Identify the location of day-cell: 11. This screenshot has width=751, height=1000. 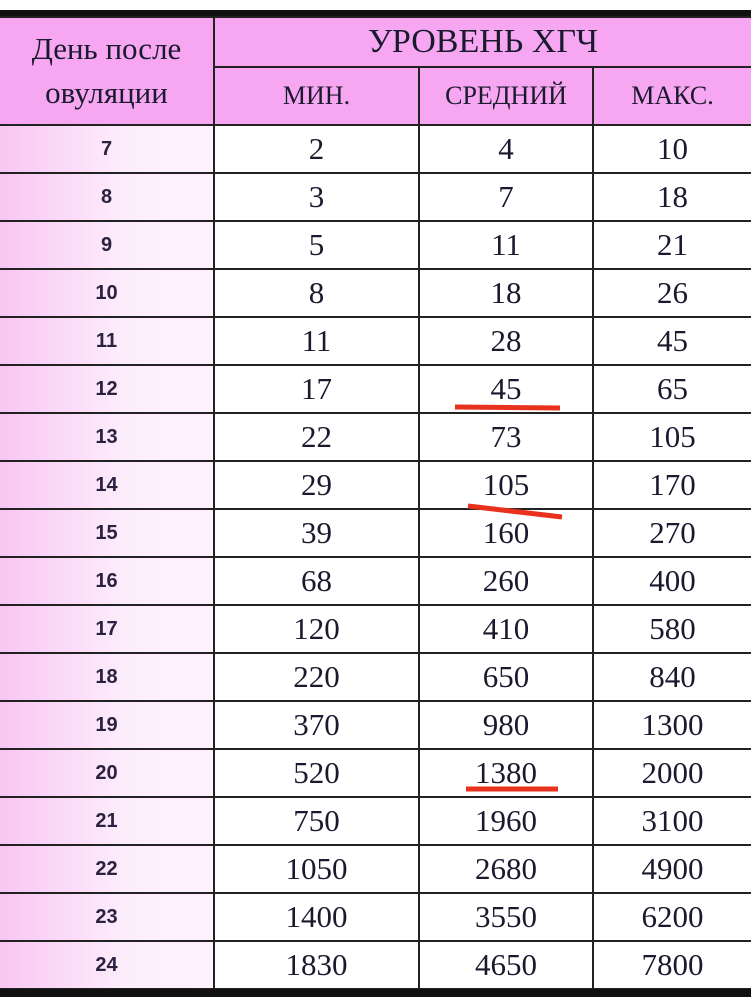
(107, 341).